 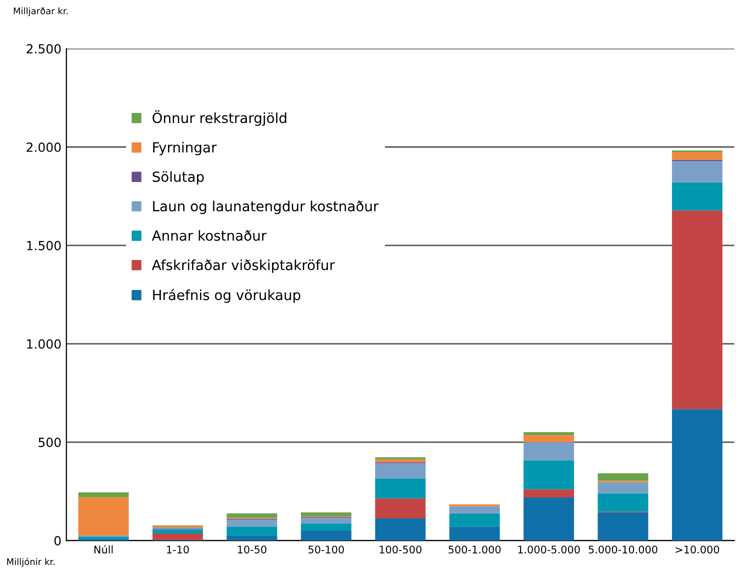 I want to click on x-tick-label: >10.000, so click(x=698, y=550).